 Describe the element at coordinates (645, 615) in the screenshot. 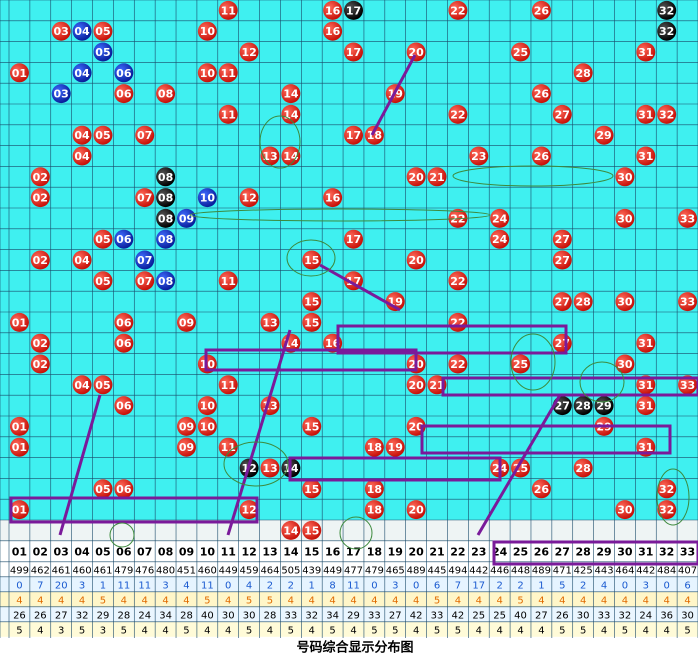

I see `stat-value: 24` at that location.